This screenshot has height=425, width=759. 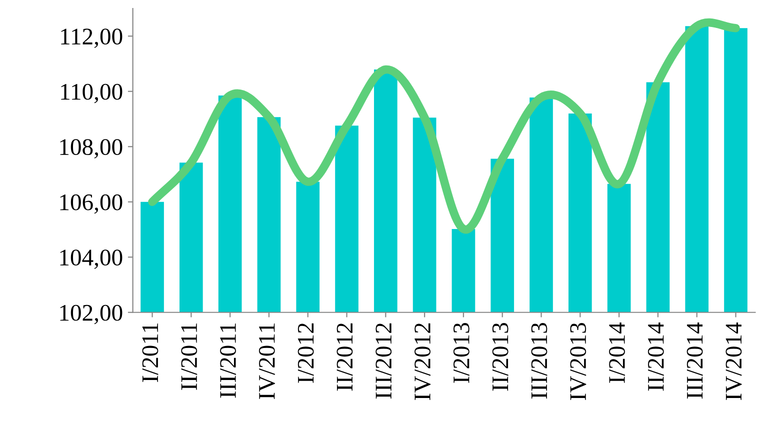 What do you see at coordinates (189, 357) in the screenshot?
I see `x-tick-label: II/2011` at bounding box center [189, 357].